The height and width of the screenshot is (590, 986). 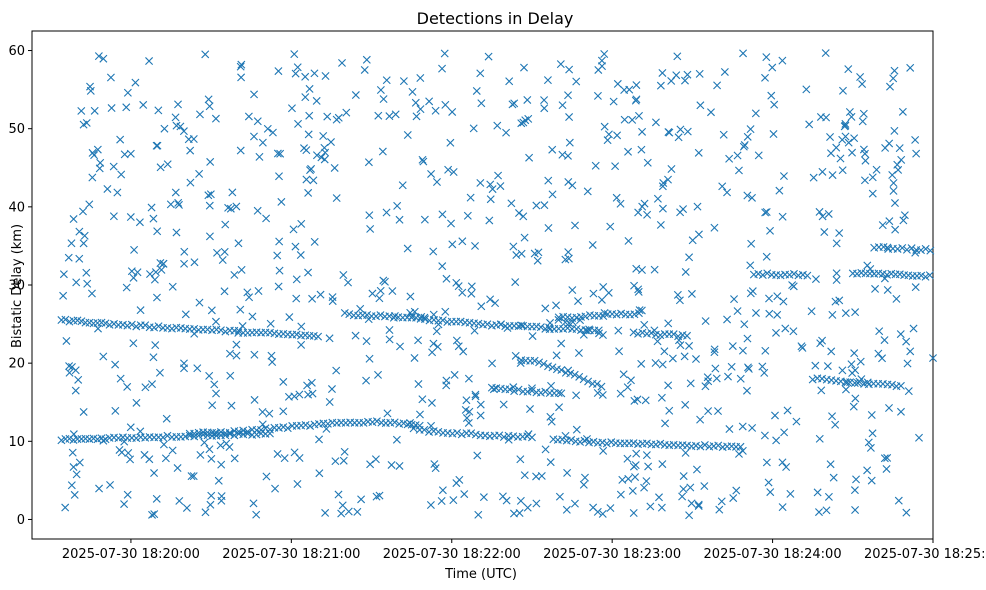 I want to click on y-tick-label: 50, so click(x=16, y=129).